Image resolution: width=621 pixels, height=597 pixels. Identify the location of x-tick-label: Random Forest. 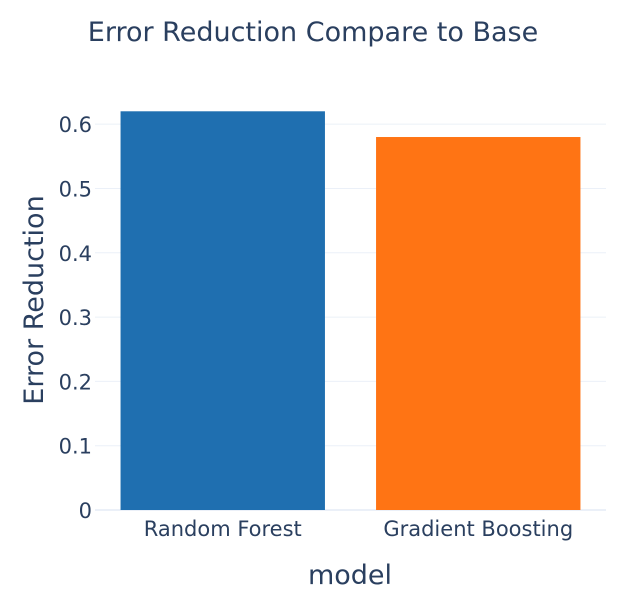
(223, 529).